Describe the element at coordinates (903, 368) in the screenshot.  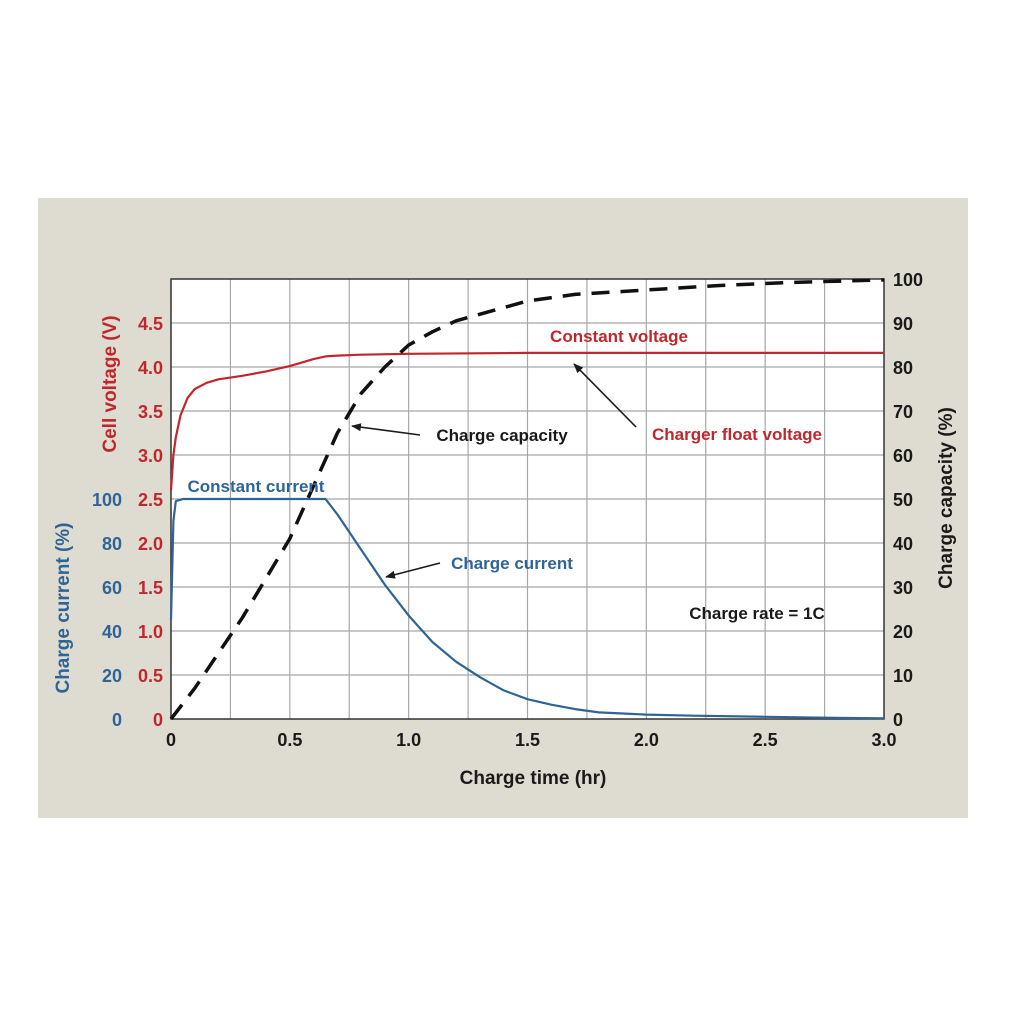
I see `y-tick-label-capacity: 80` at that location.